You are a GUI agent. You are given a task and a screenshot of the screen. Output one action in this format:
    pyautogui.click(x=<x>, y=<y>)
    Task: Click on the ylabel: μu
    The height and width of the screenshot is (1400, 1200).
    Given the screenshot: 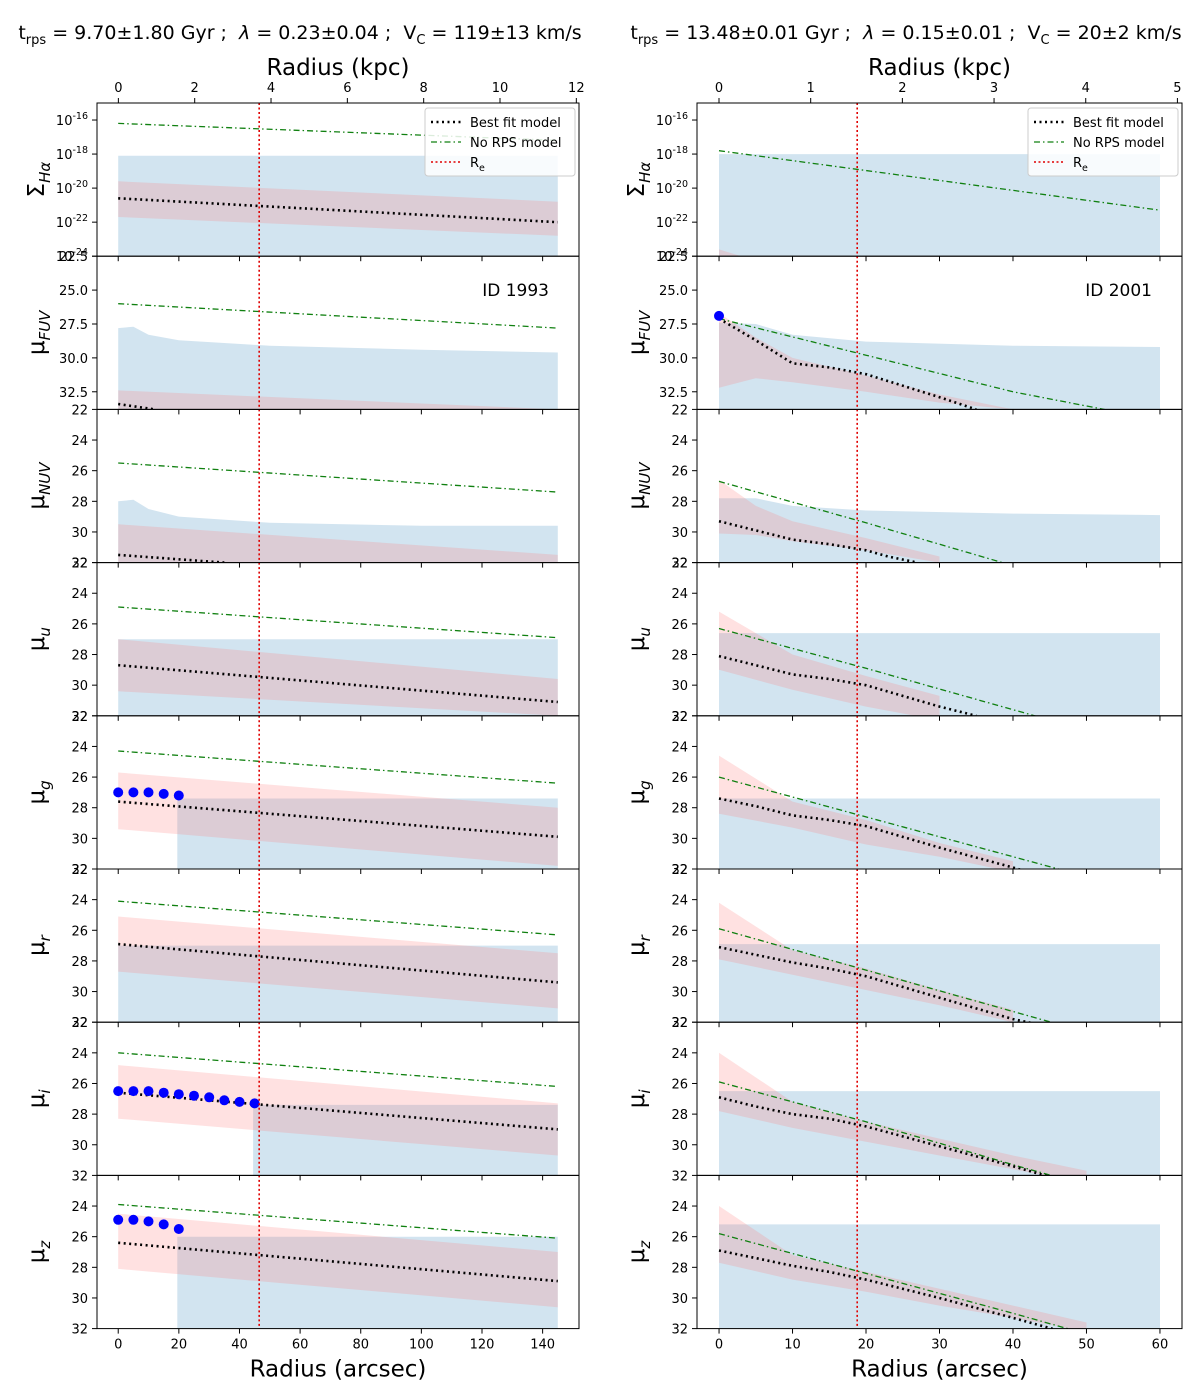 What is the action you would take?
    pyautogui.click(x=39, y=639)
    